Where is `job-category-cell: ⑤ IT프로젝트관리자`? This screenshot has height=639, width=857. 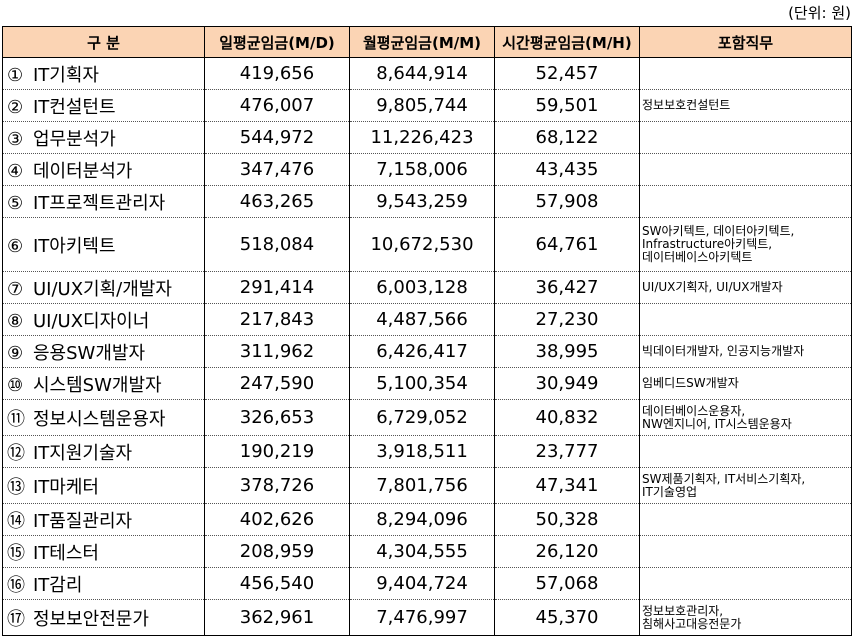
job-category-cell: ⑤ IT프로젝트관리자 is located at coordinates (103, 201).